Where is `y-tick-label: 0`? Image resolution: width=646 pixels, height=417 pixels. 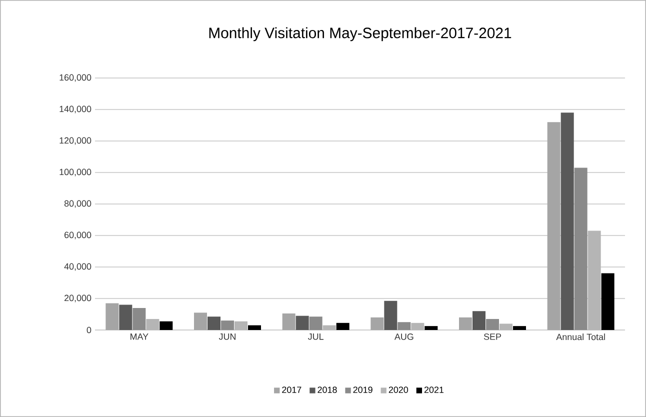
y-tick-label: 0 is located at coordinates (89, 330).